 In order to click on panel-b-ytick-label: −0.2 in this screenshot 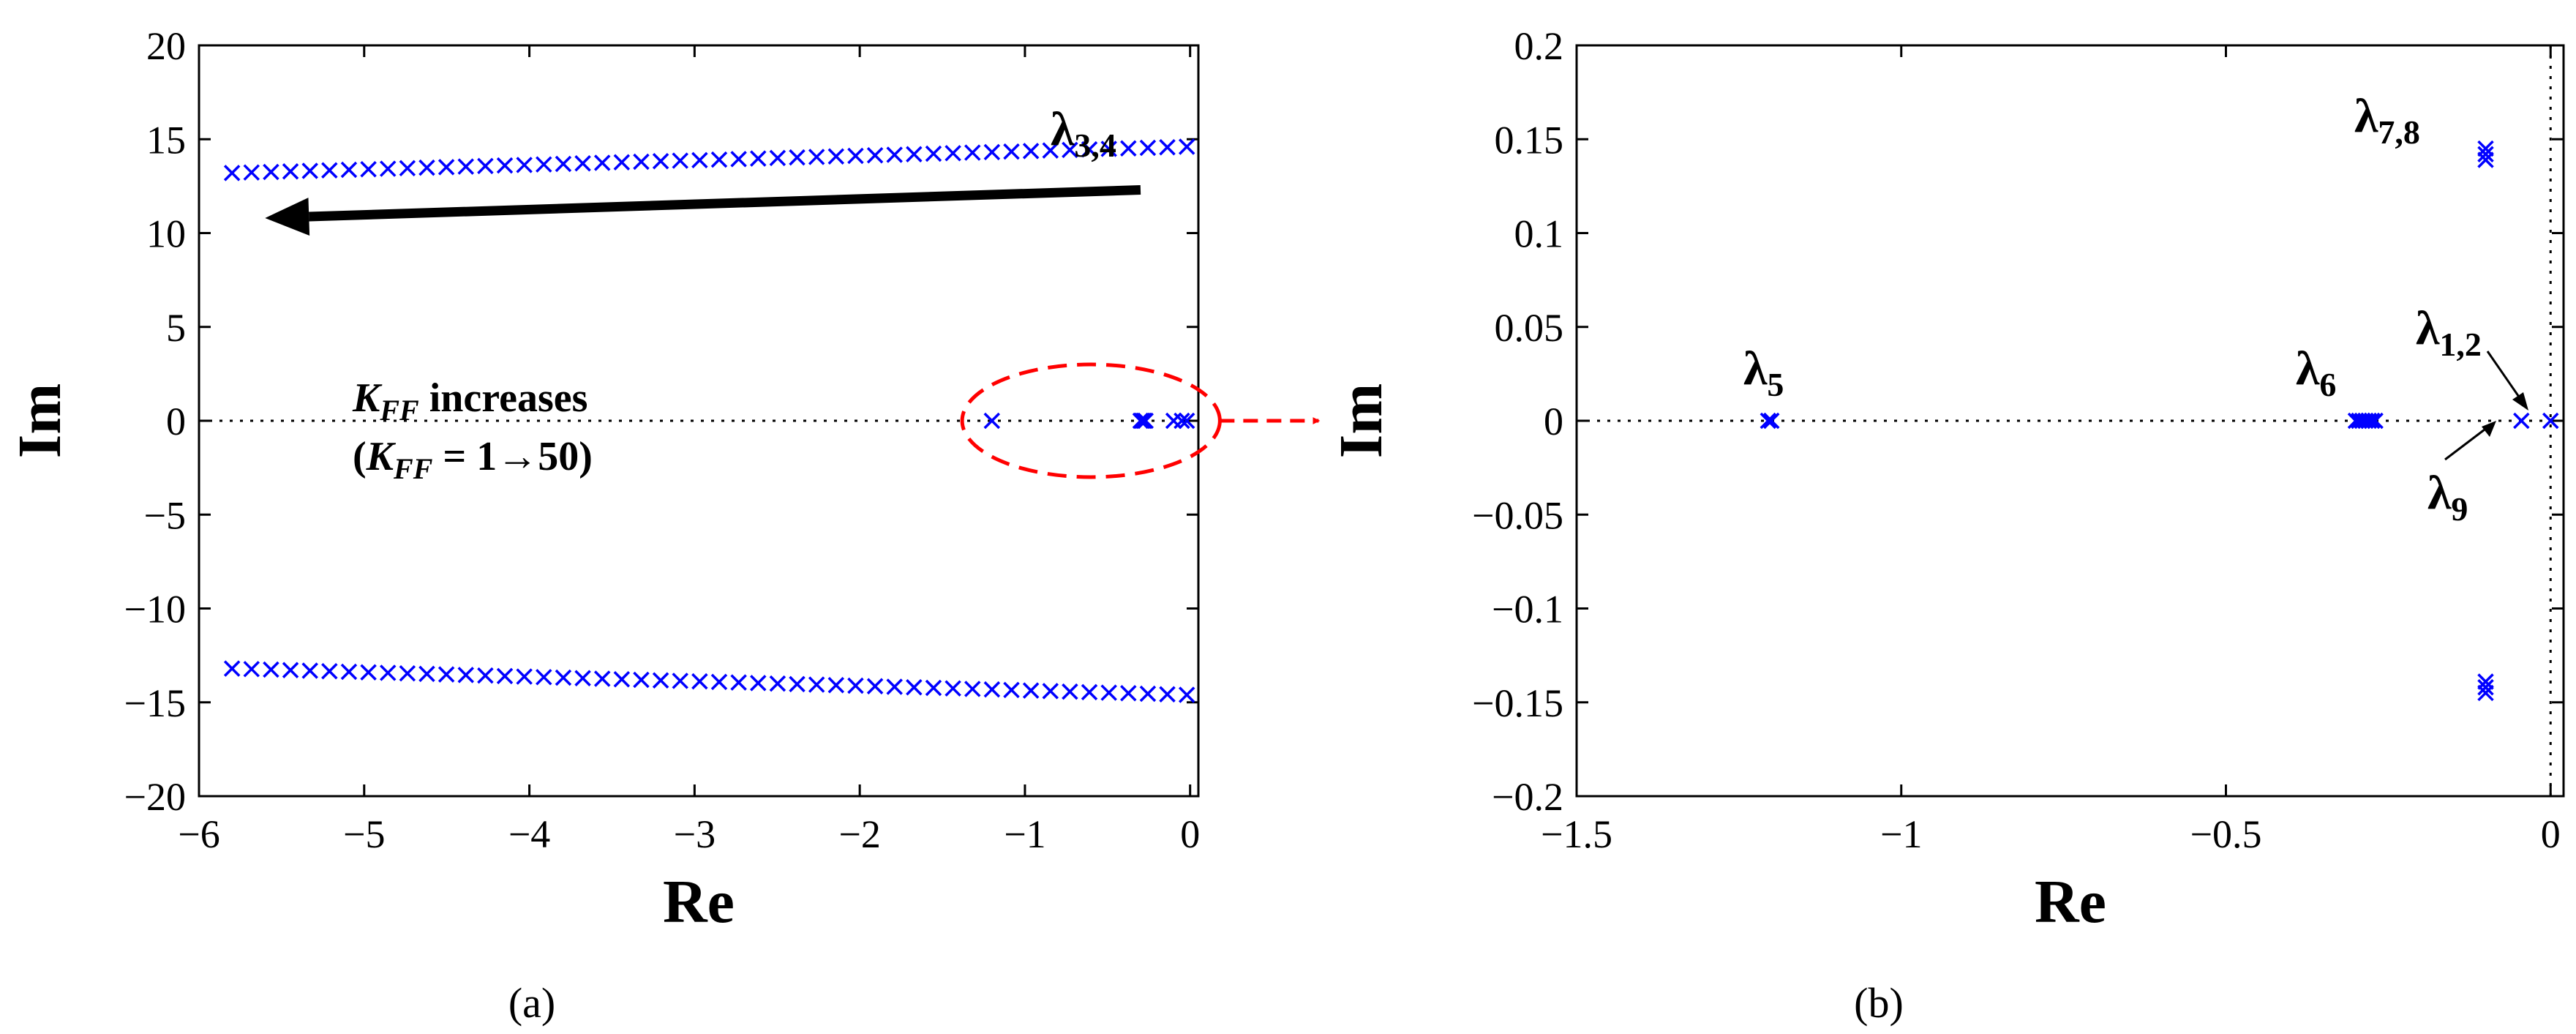, I will do `click(1527, 797)`.